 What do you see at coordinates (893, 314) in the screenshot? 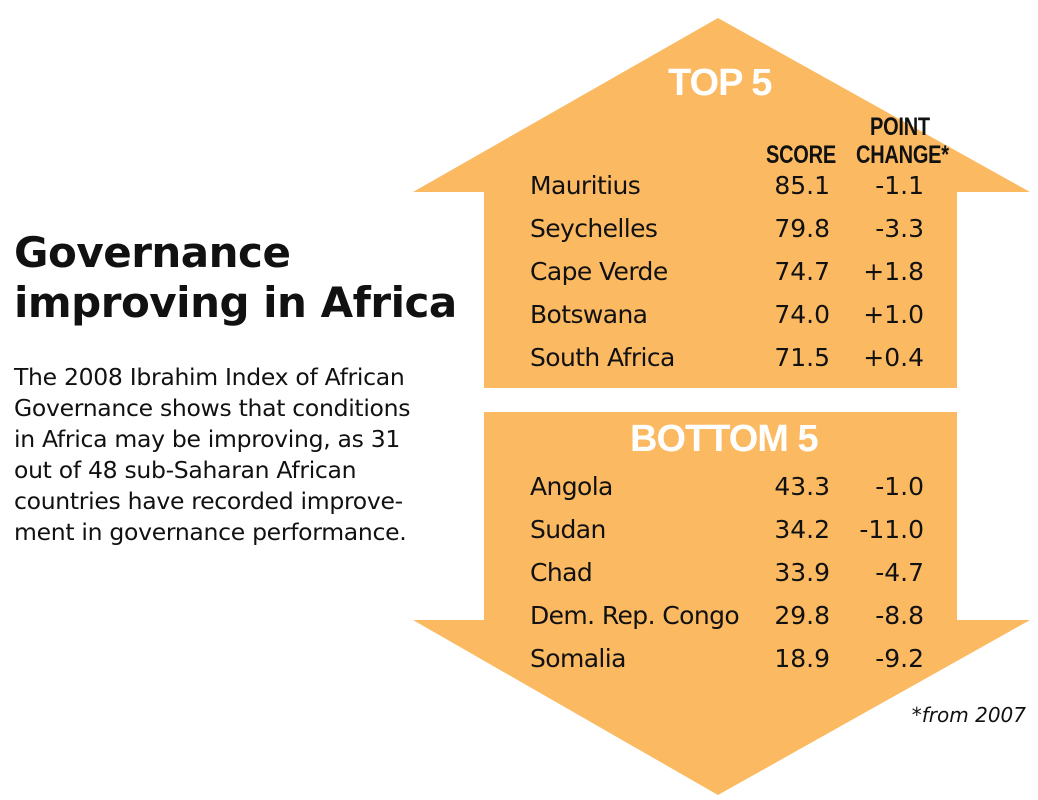
I see `point-change-value: +1.0` at bounding box center [893, 314].